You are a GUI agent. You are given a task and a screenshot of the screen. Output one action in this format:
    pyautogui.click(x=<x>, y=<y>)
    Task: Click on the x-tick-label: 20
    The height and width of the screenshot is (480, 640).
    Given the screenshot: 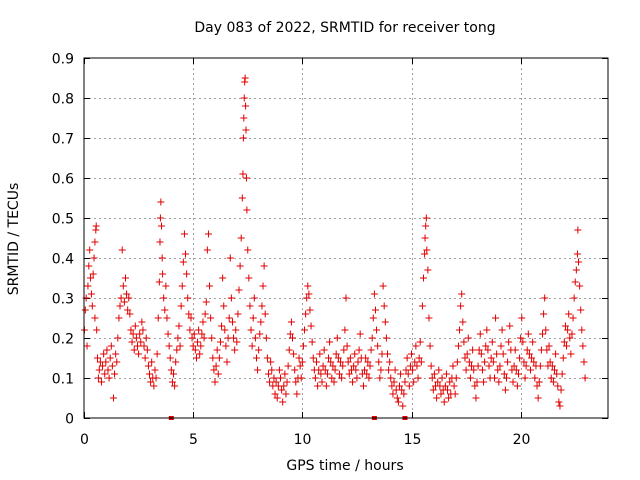 What is the action you would take?
    pyautogui.click(x=522, y=440)
    